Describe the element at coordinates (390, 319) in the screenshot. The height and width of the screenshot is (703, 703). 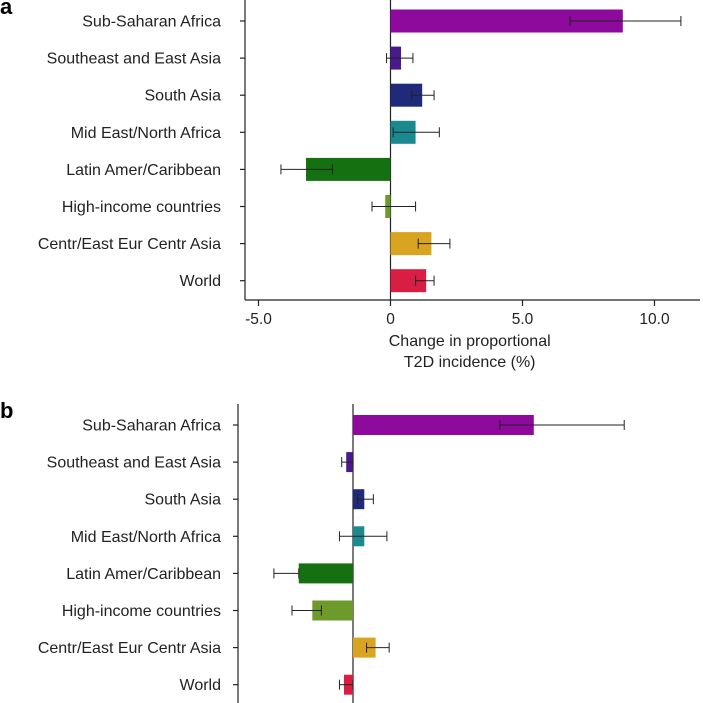
I see `panel-a-x-tick-label: 0` at that location.